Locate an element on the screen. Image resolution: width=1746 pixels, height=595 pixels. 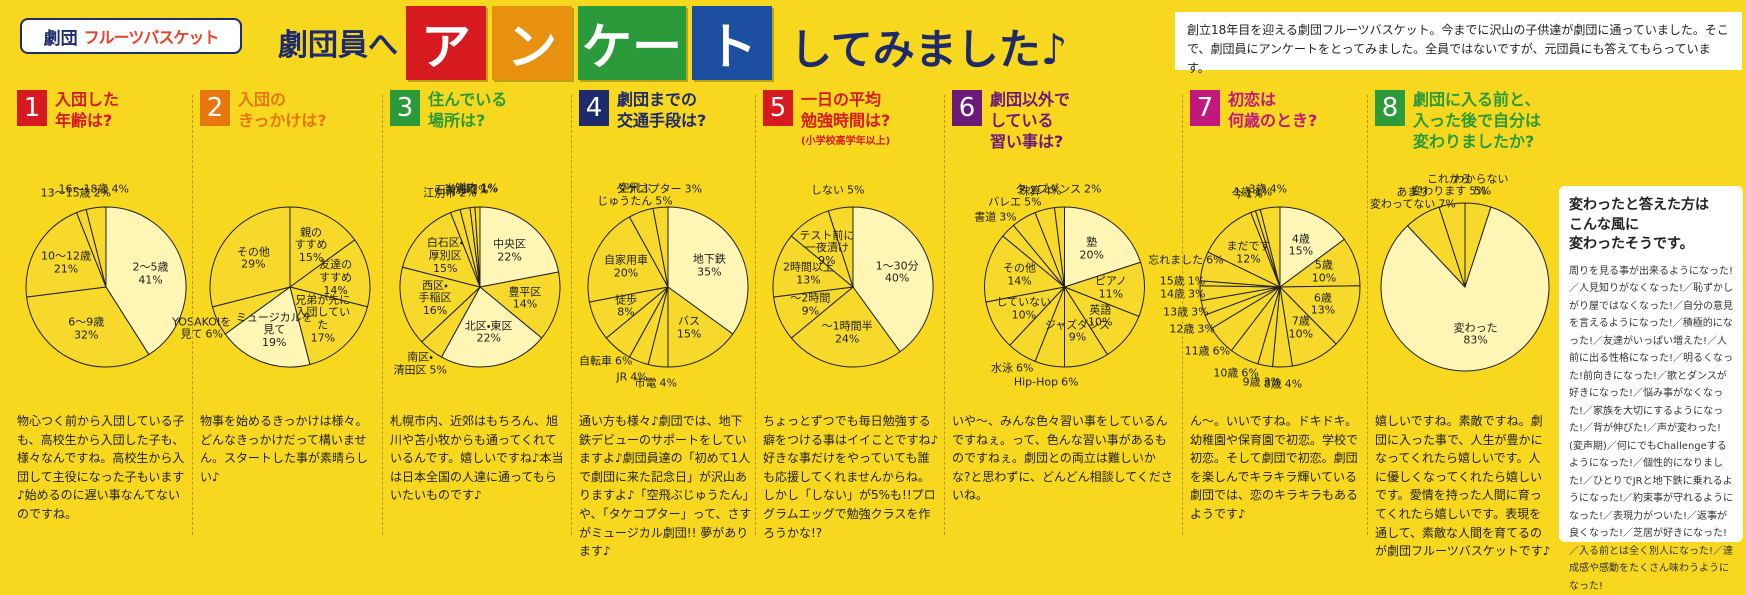
question-number: 5 is located at coordinates (778, 108).